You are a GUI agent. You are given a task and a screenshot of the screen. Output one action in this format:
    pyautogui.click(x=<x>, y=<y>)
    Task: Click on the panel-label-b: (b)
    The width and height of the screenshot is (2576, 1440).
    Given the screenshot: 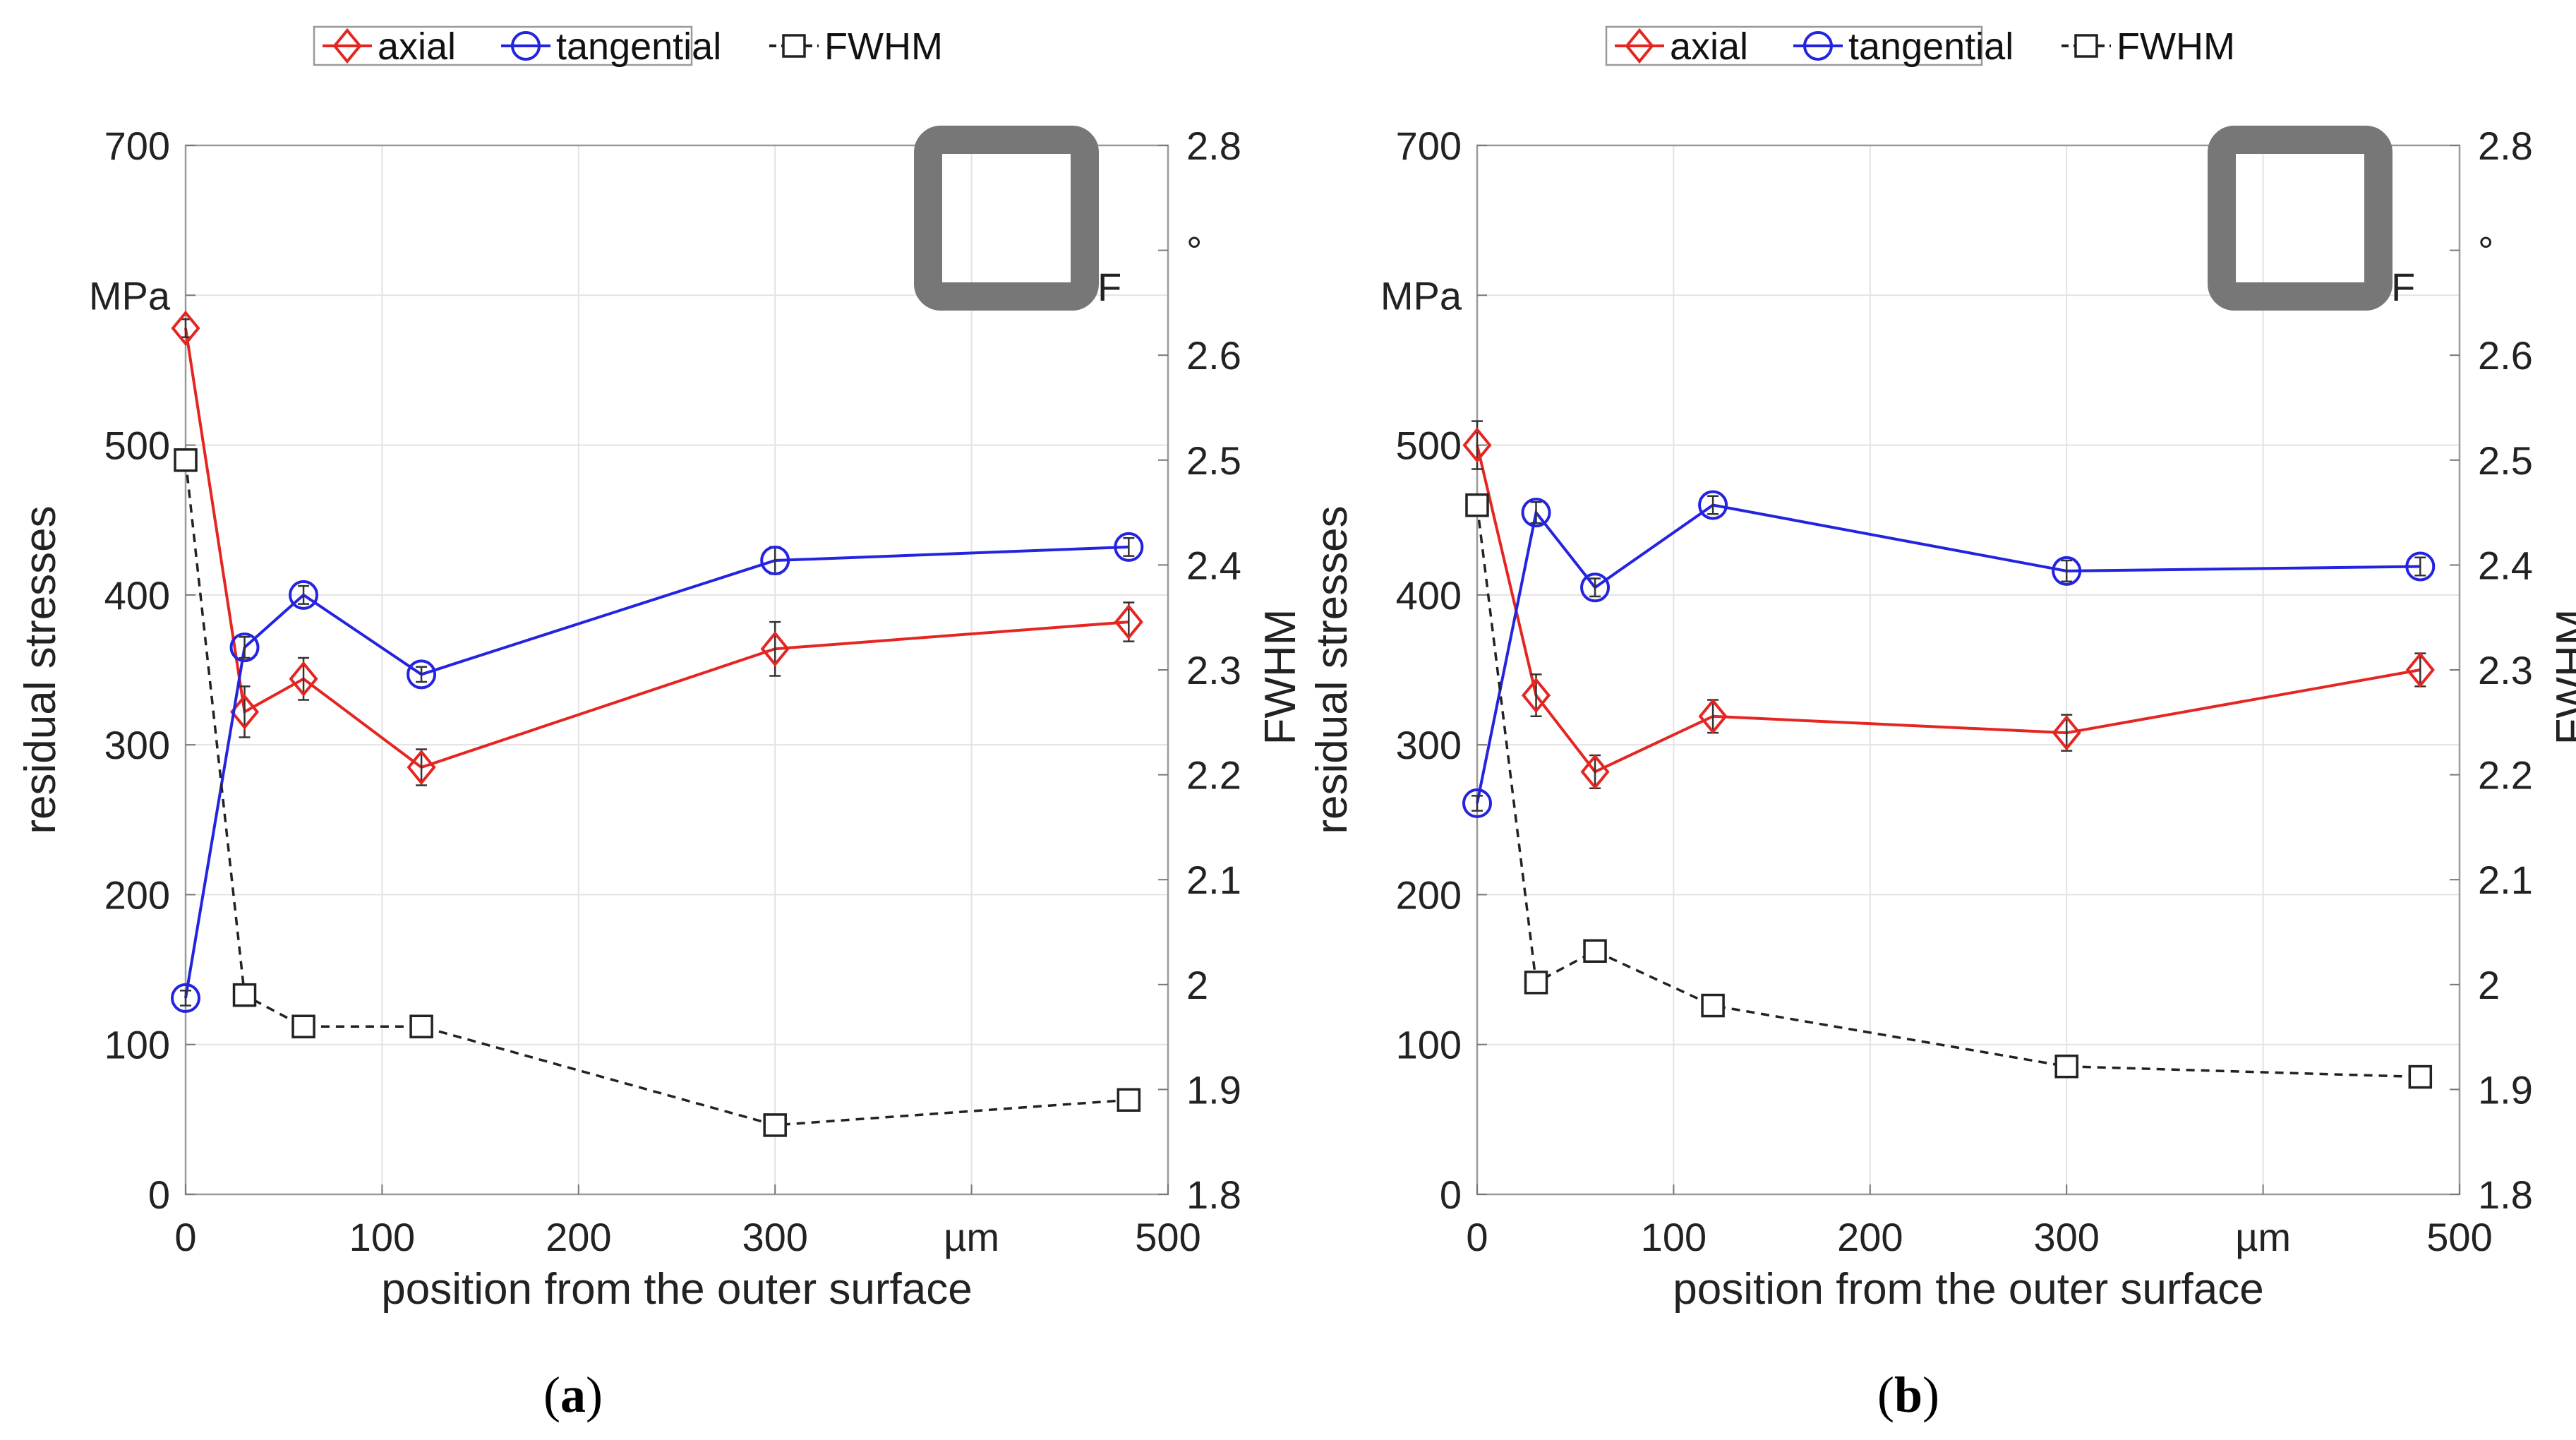 What is the action you would take?
    pyautogui.click(x=1908, y=1395)
    